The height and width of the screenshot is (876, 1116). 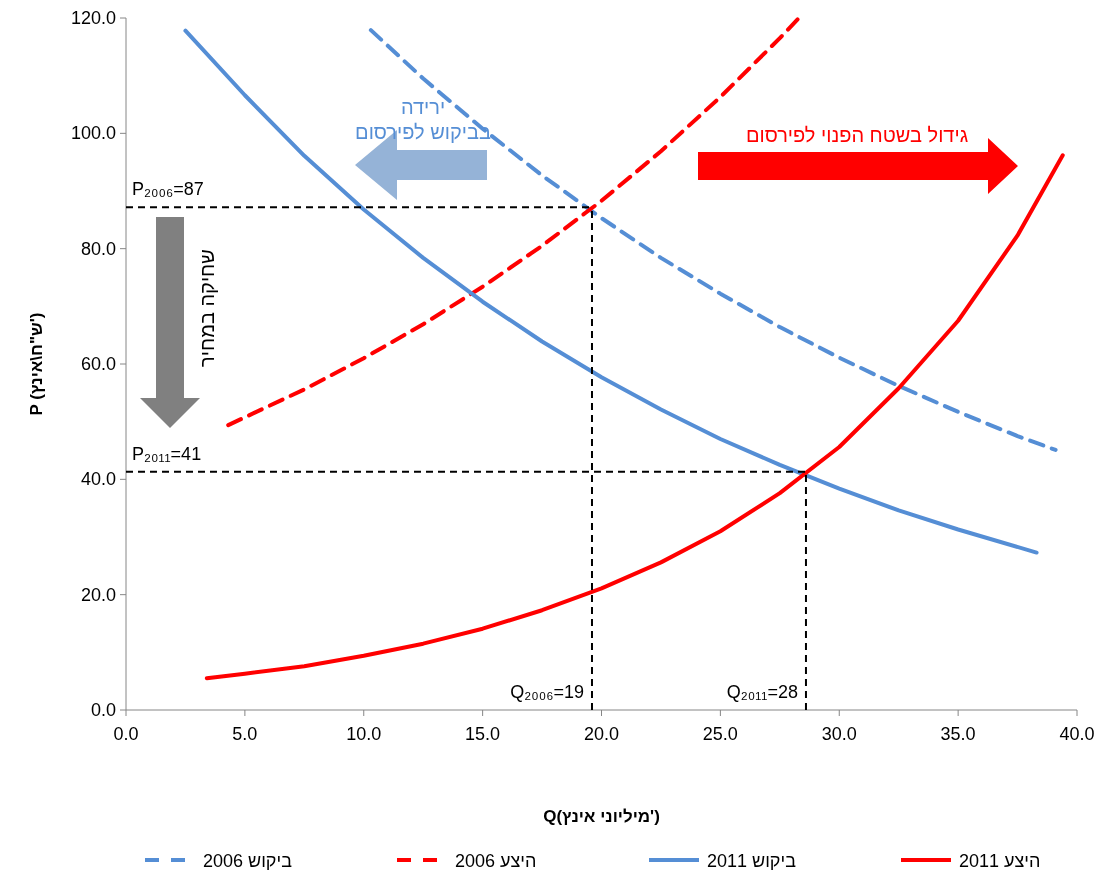 I want to click on y-tick-label: 100.0, so click(x=93, y=133).